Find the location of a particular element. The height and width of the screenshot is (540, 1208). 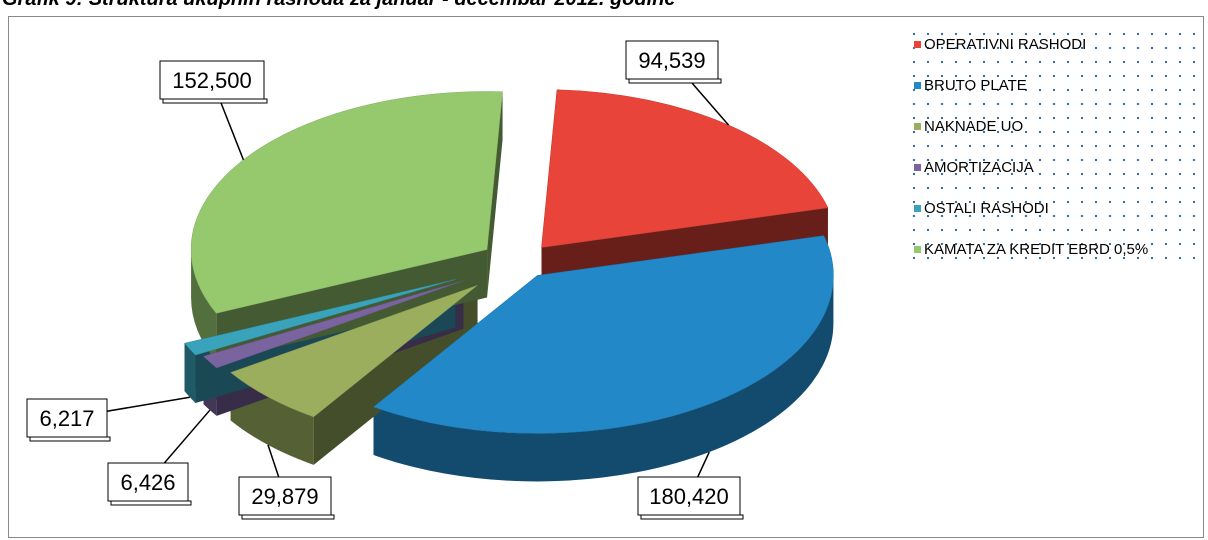

data-label-2: 180,420 is located at coordinates (690, 498).